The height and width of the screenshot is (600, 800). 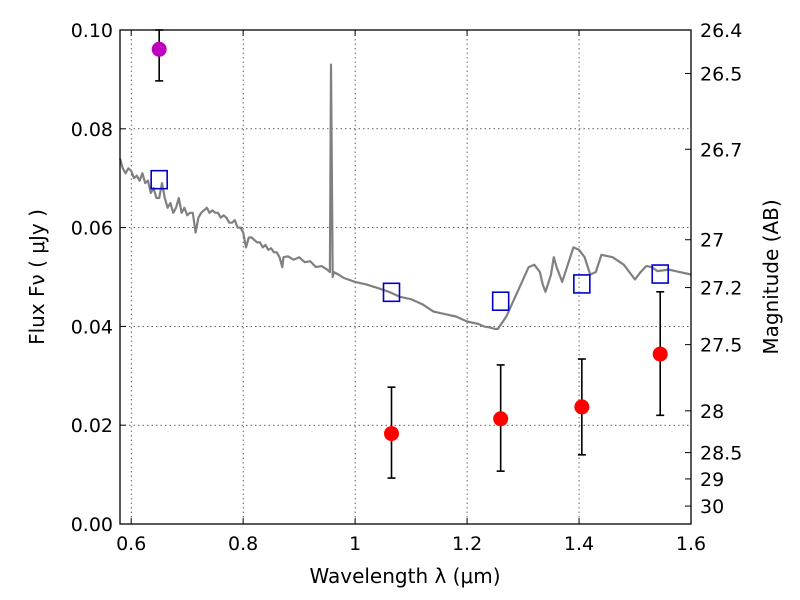 I want to click on x-tick-label-3: 1.2, so click(x=467, y=544).